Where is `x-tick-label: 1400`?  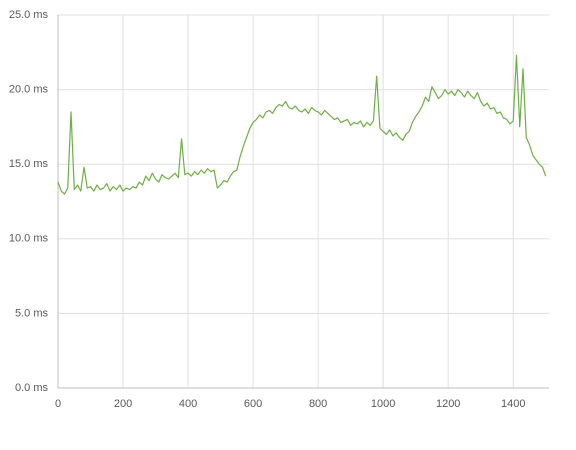
x-tick-label: 1400 is located at coordinates (513, 404).